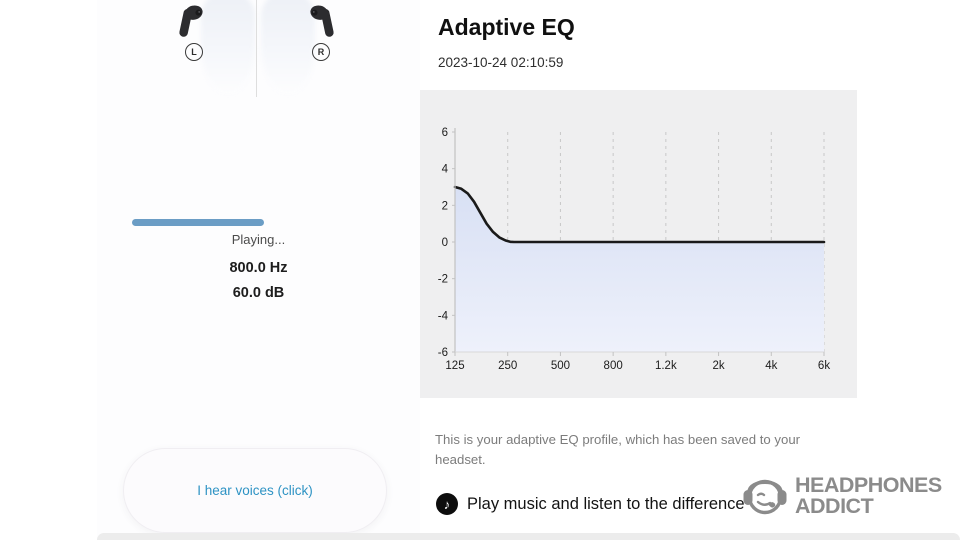  I want to click on headphones-addict-face-icon, so click(765, 497).